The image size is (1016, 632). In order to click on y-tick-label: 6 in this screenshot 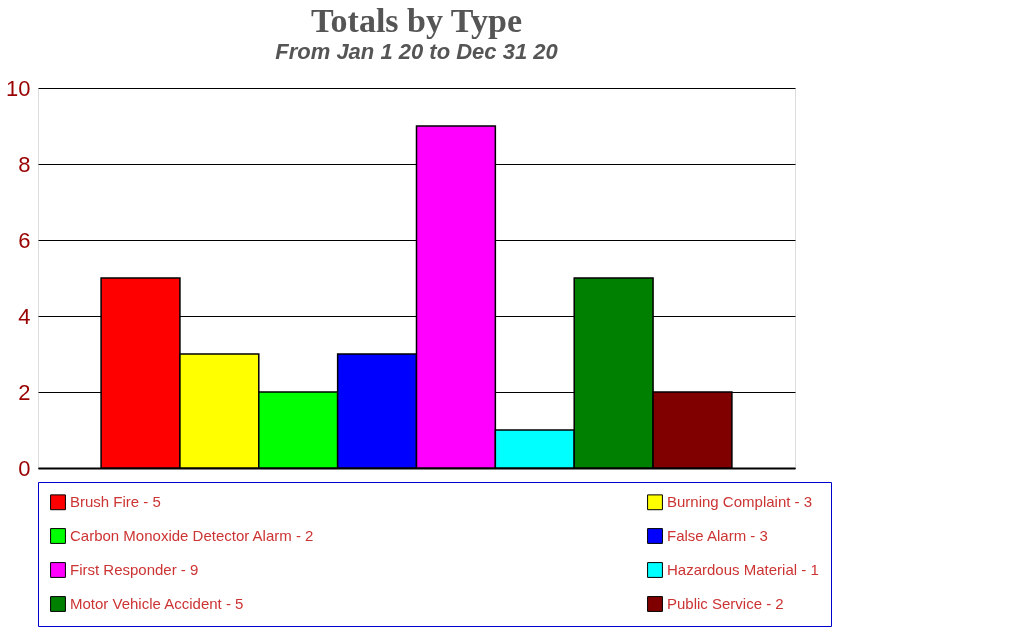, I will do `click(24, 240)`.